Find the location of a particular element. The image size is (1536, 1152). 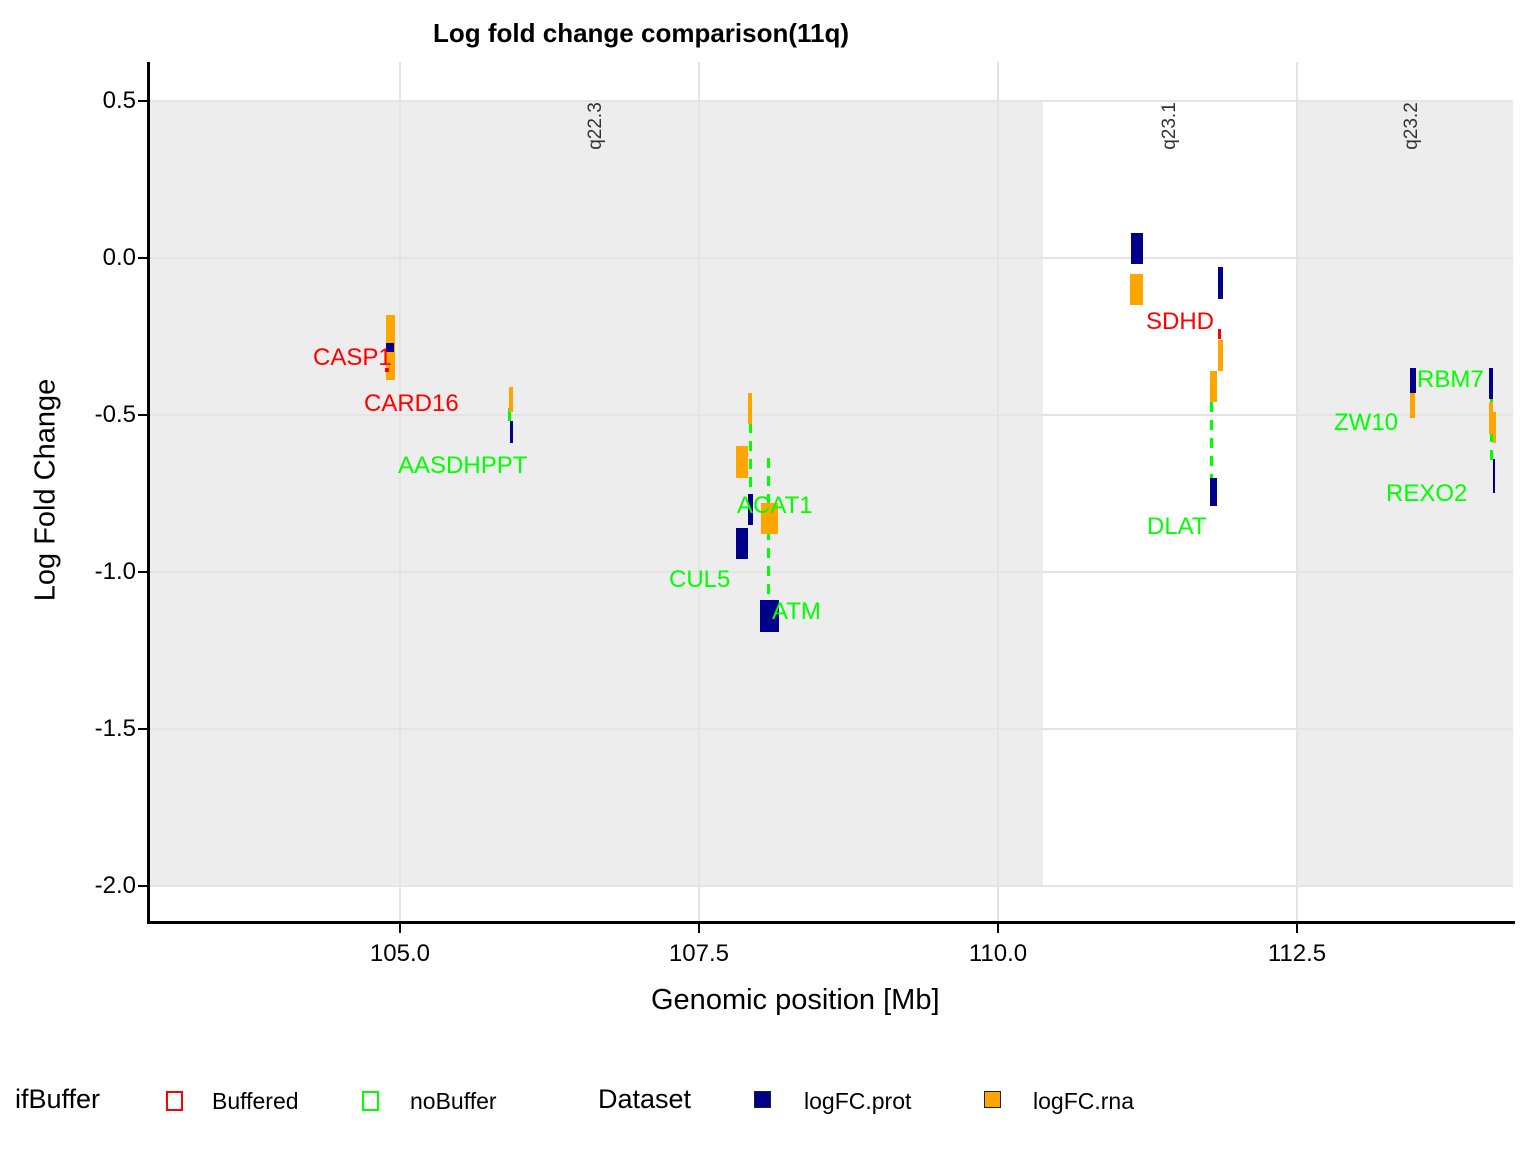

bar-ZW10-logFC.rna is located at coordinates (1413, 404).